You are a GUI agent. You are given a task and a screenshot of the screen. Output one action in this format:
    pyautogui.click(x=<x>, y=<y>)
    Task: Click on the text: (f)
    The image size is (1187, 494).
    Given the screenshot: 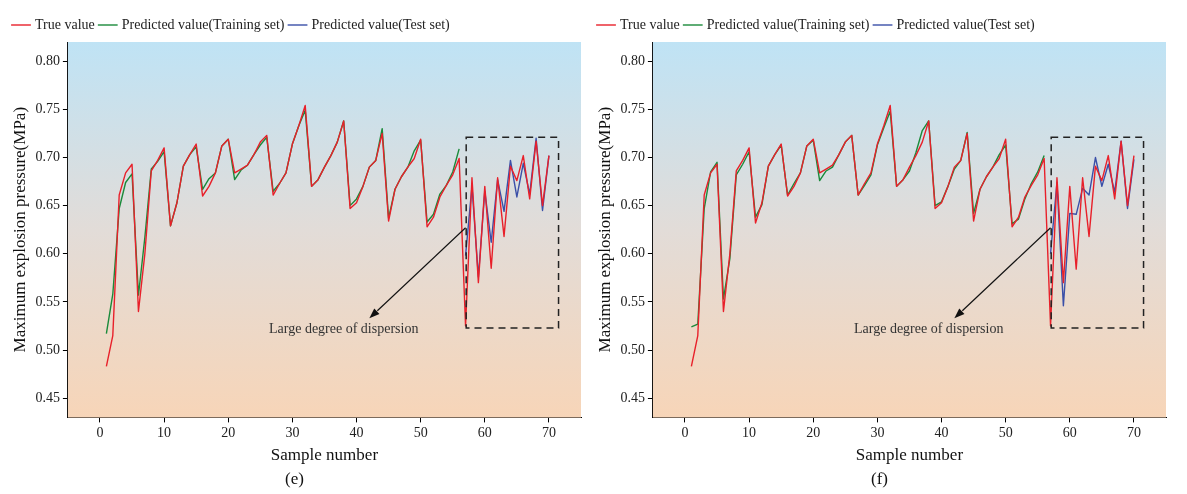 What is the action you would take?
    pyautogui.click(x=879, y=479)
    